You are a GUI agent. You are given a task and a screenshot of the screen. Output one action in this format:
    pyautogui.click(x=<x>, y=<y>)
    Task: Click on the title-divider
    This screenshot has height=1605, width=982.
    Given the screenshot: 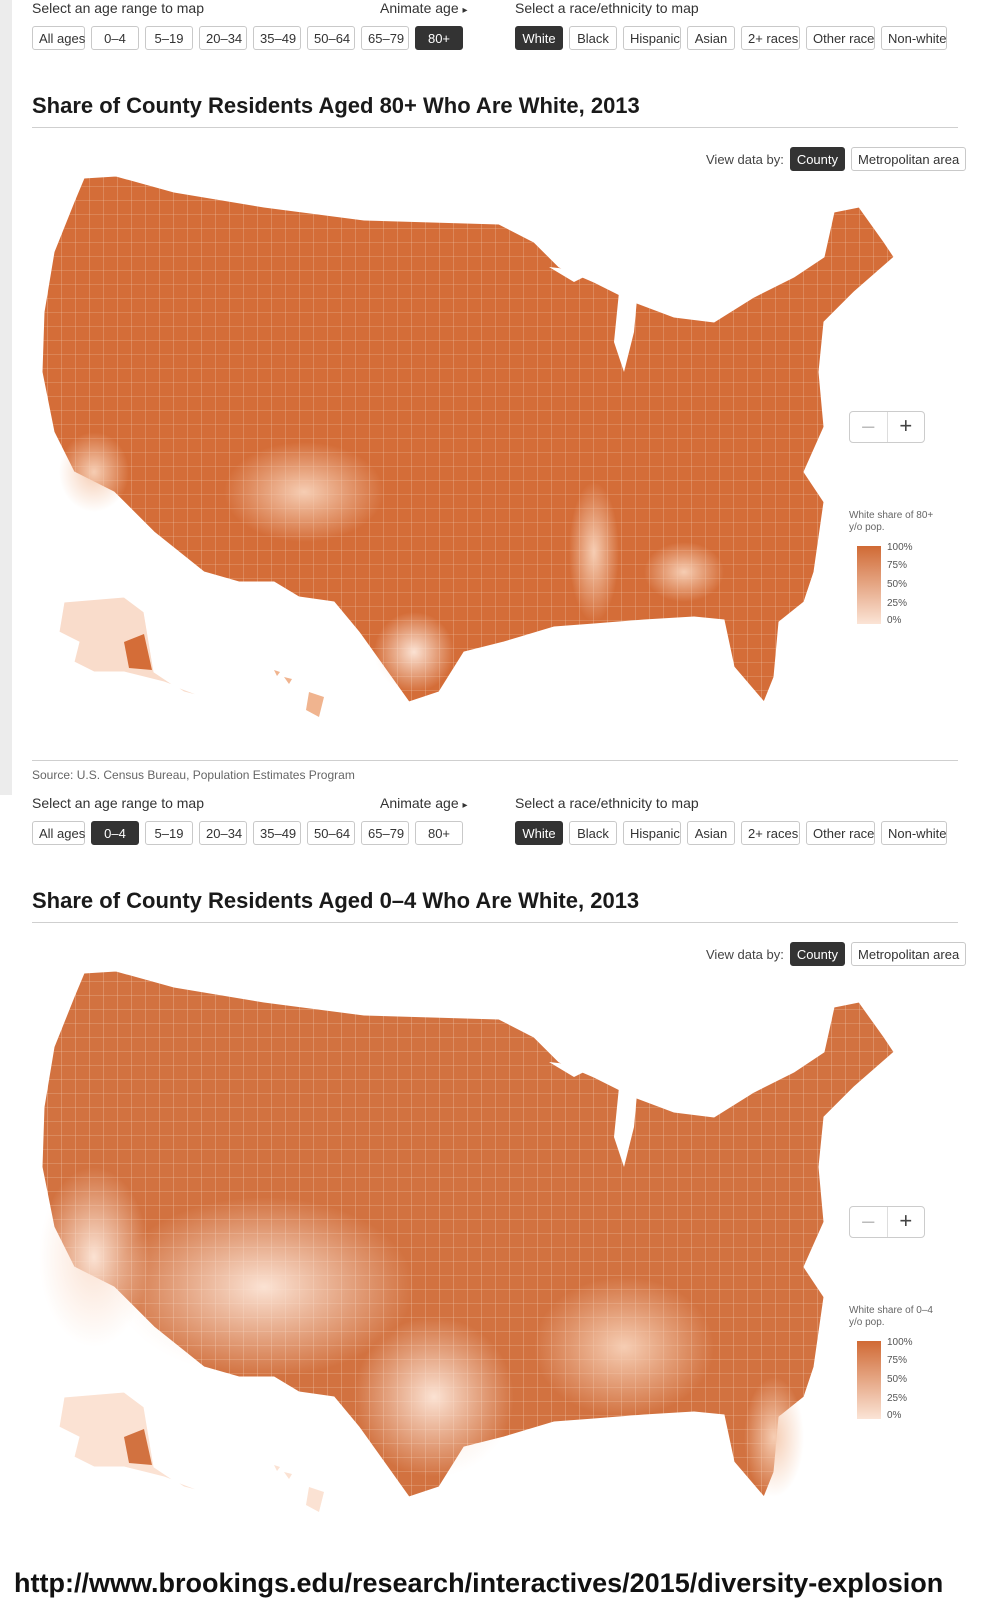 What is the action you would take?
    pyautogui.click(x=495, y=127)
    